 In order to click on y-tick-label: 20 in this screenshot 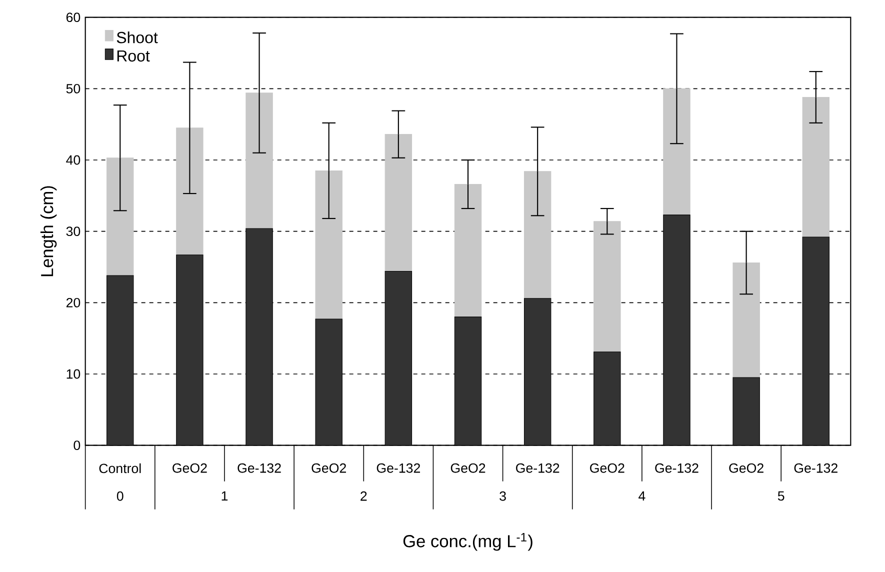, I will do `click(73, 303)`.